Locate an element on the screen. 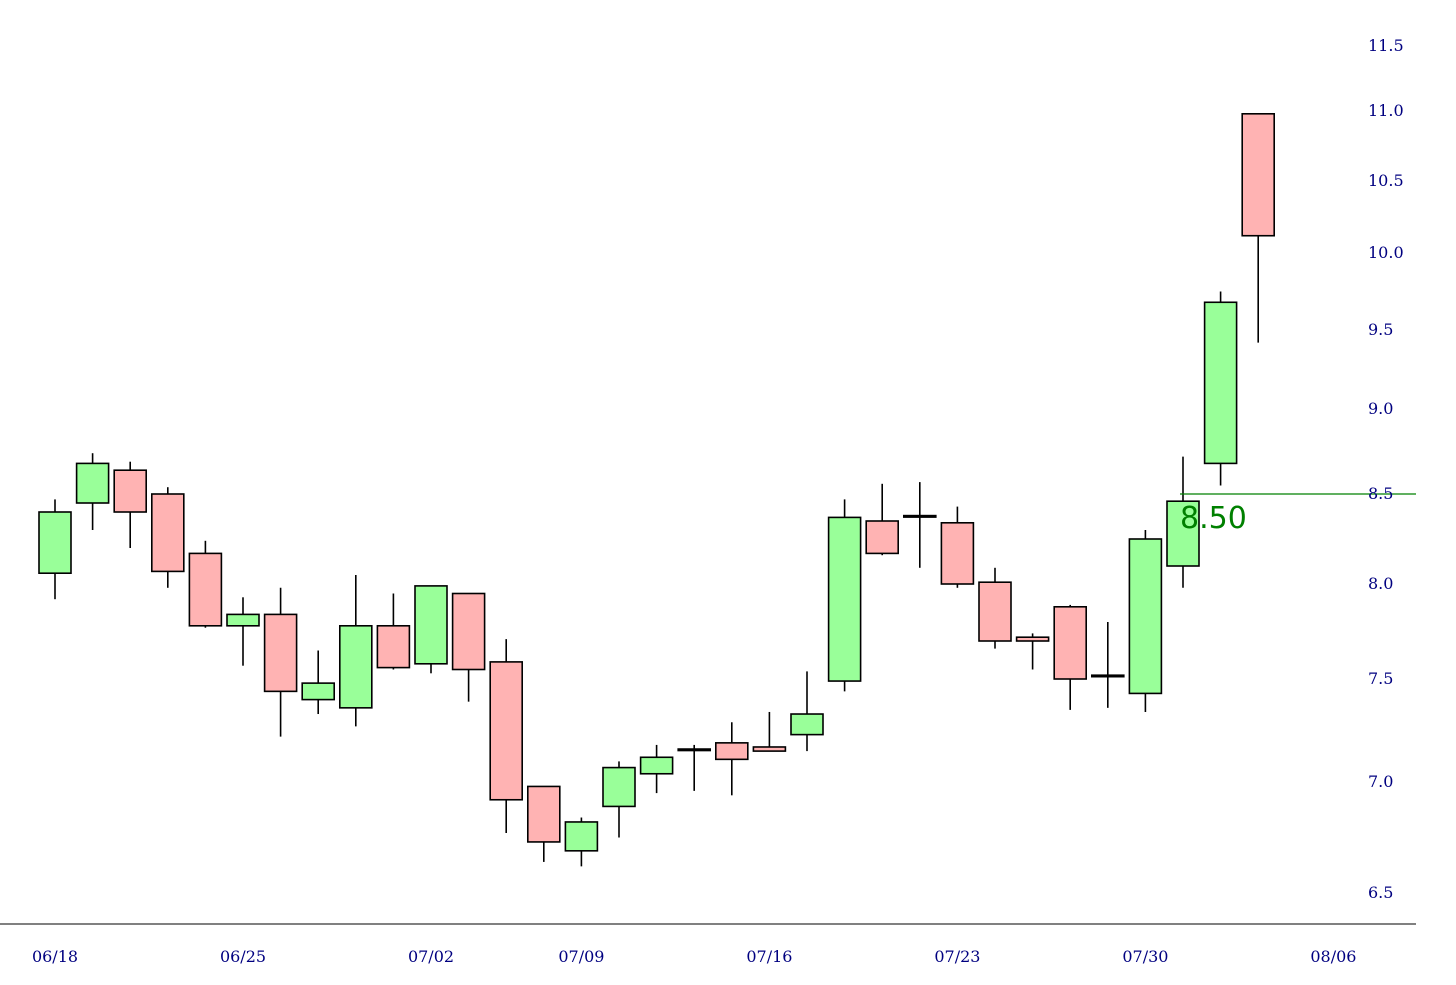 The width and height of the screenshot is (1456, 985). y-tick-label: 7.5 is located at coordinates (1380, 678).